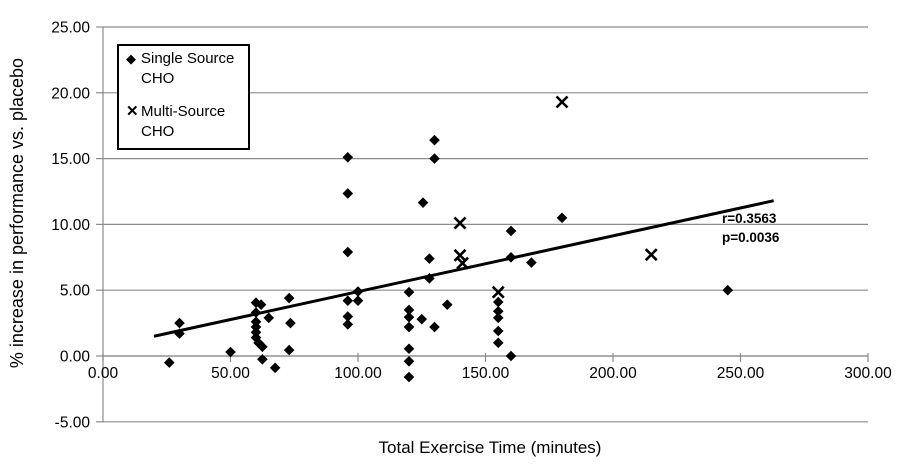 This screenshot has height=470, width=900. I want to click on x-marker-icon: ✕, so click(132, 111).